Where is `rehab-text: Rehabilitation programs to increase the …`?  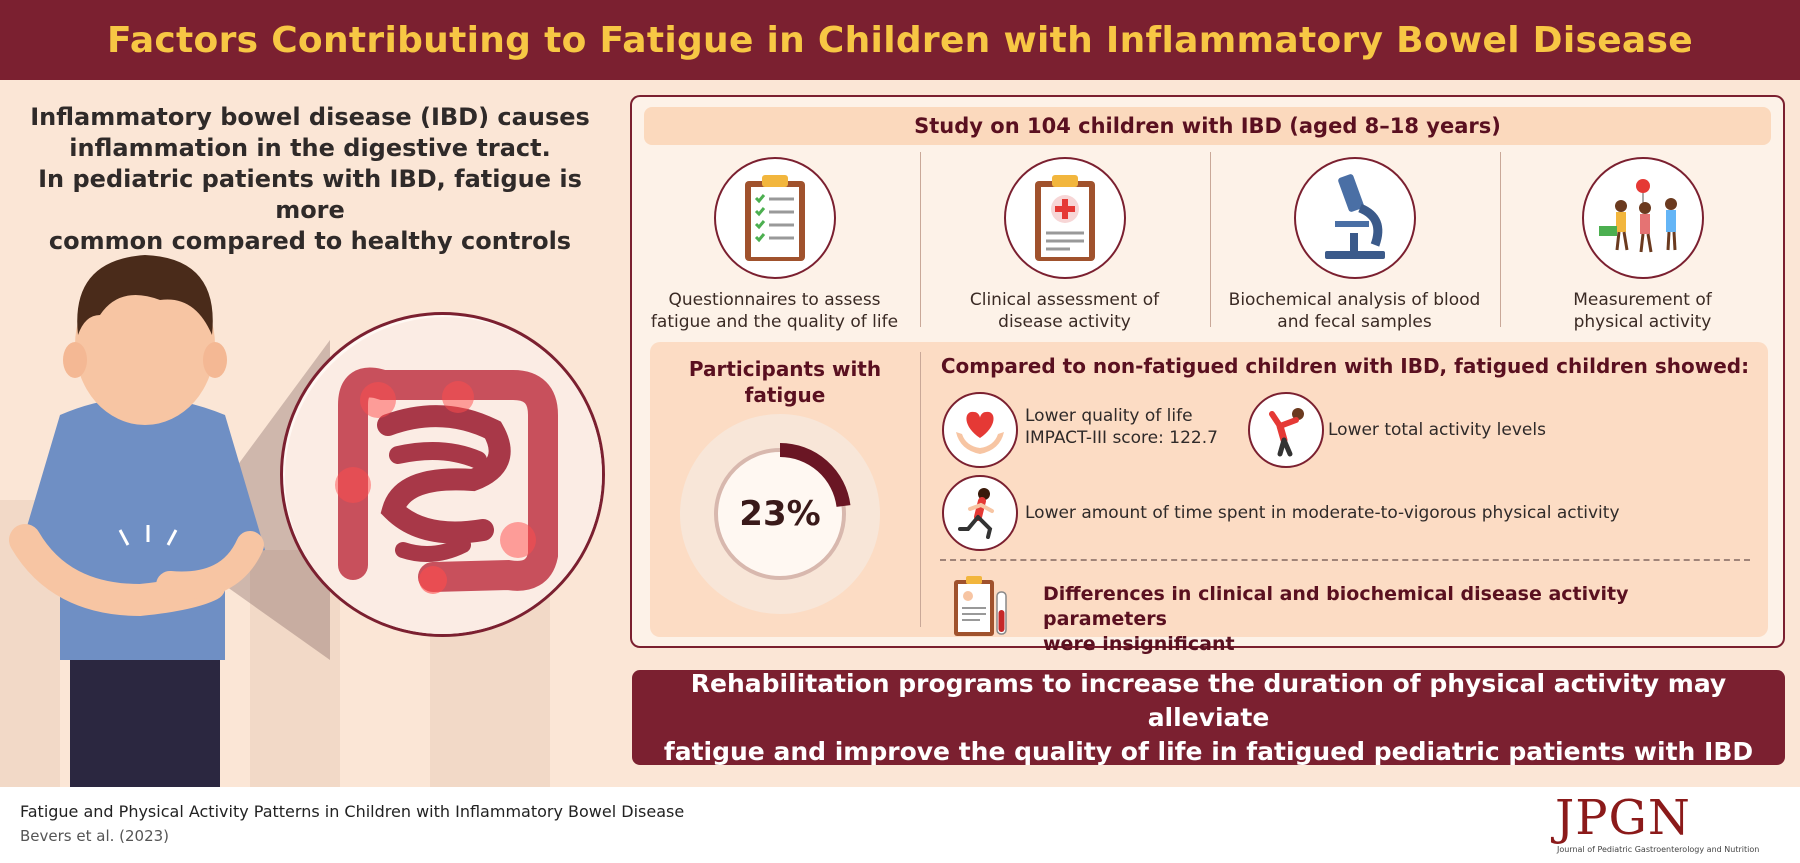 rehab-text: Rehabilitation programs to increase the … is located at coordinates (1208, 718).